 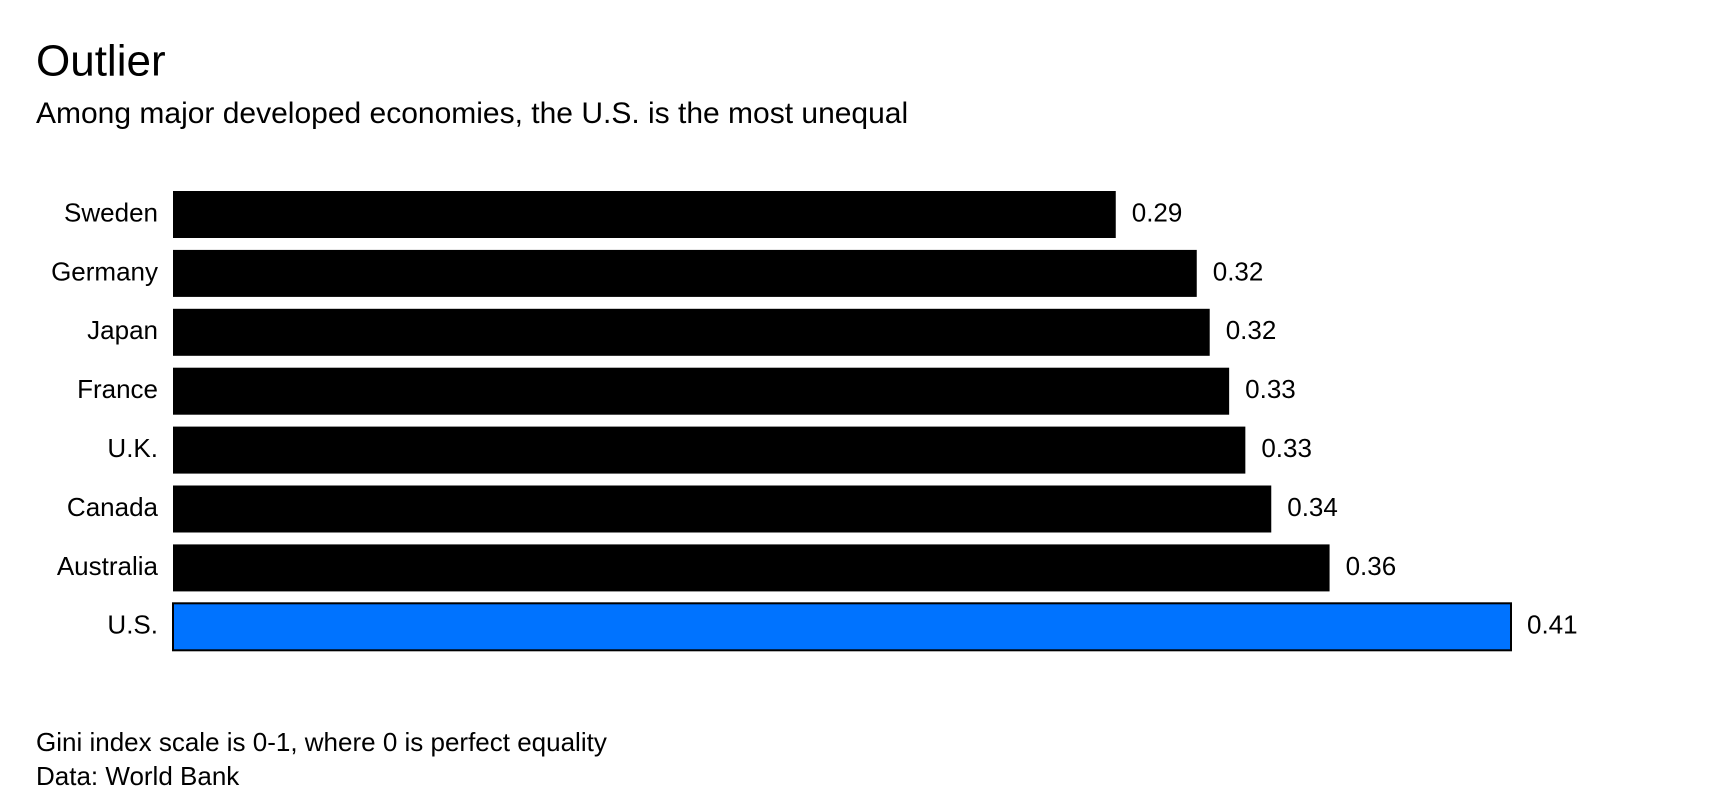 What do you see at coordinates (122, 330) in the screenshot?
I see `category-label: Japan` at bounding box center [122, 330].